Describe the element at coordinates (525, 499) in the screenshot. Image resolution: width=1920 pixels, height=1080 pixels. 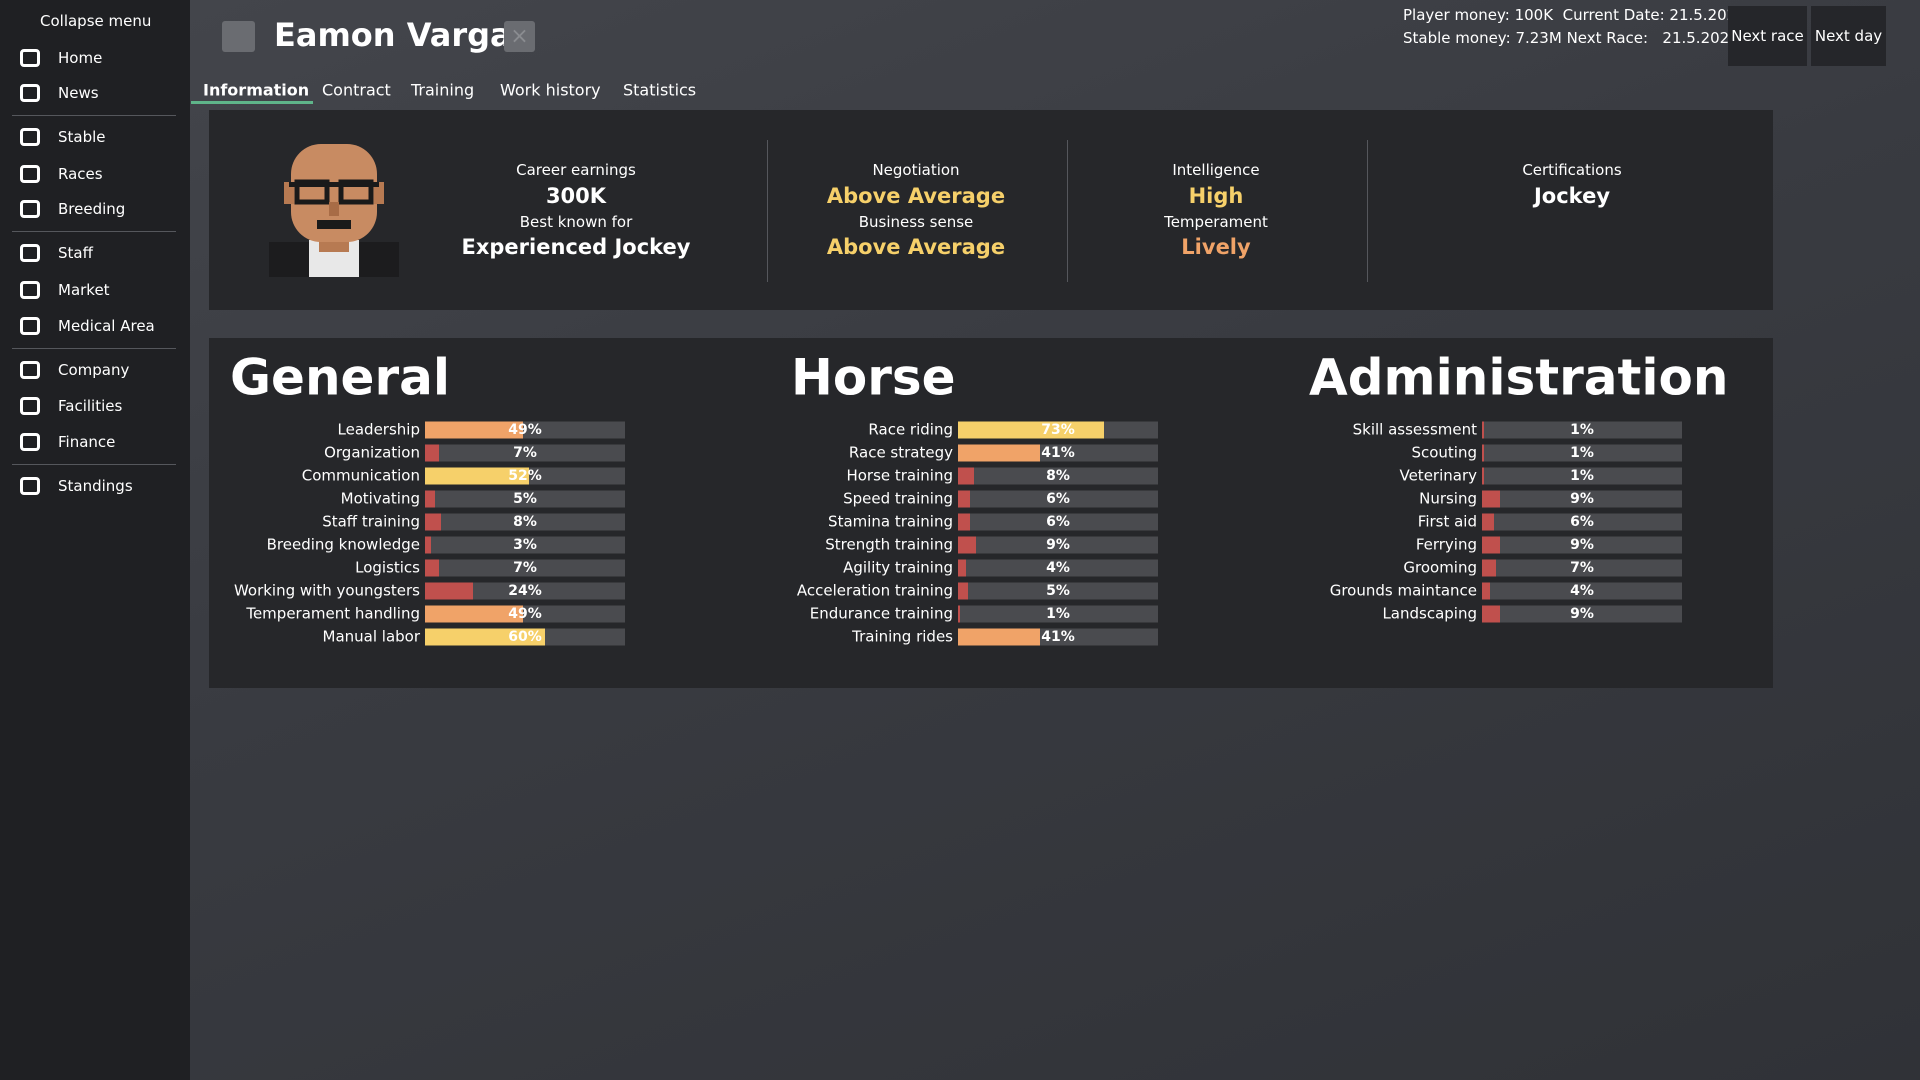
I see `skill-value: 5%` at that location.